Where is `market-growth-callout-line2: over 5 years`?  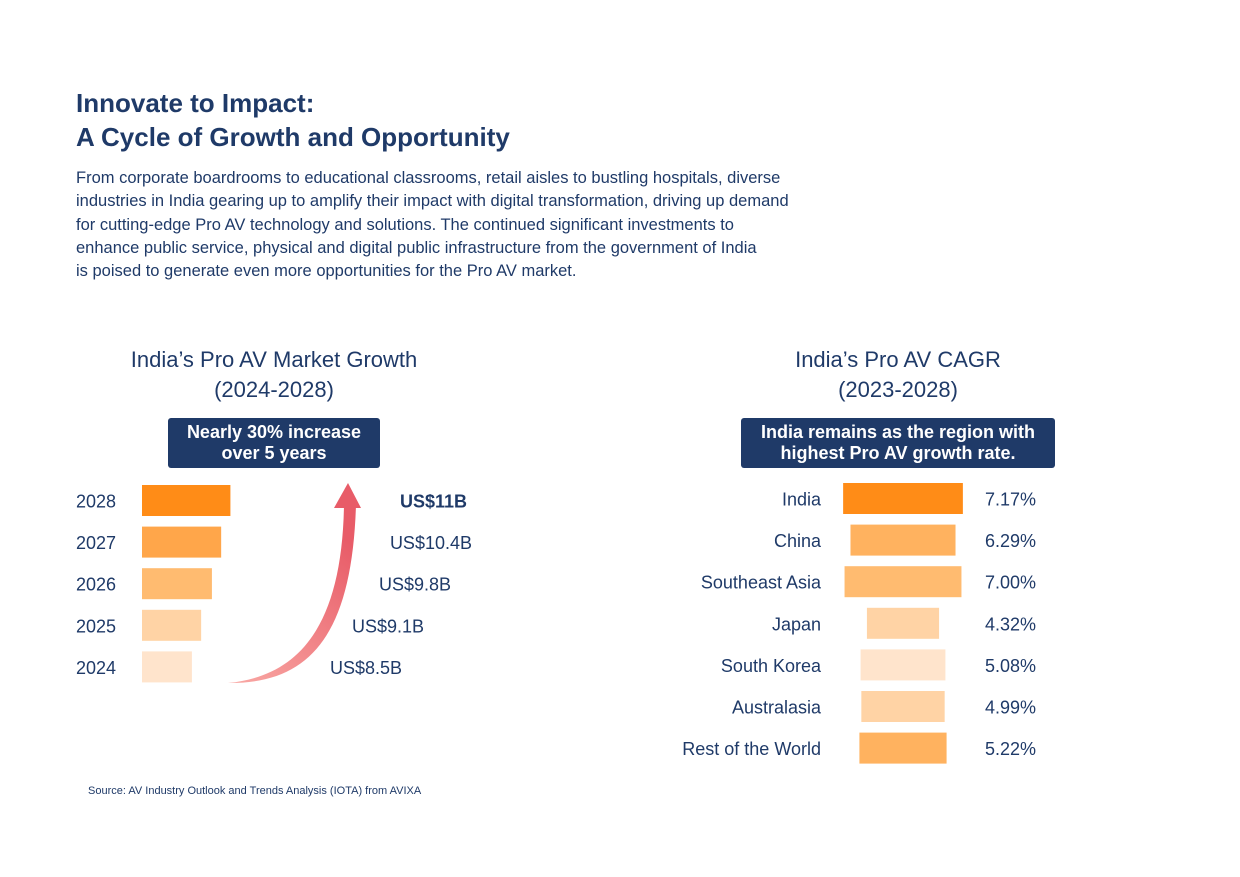
market-growth-callout-line2: over 5 years is located at coordinates (274, 453).